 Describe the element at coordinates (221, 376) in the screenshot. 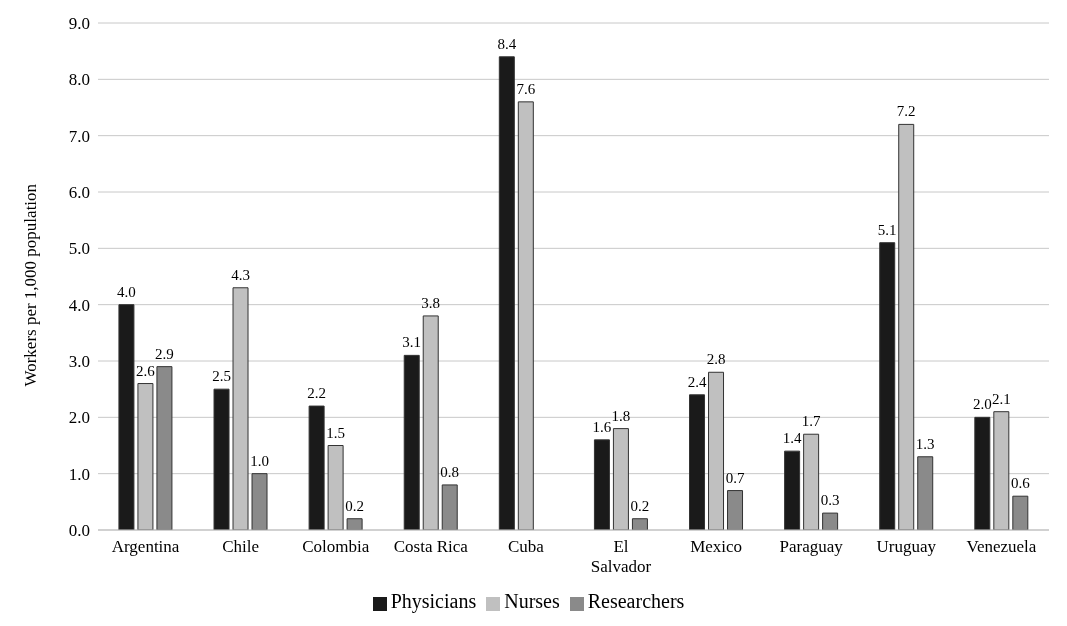

I see `data-label: 2.5` at that location.